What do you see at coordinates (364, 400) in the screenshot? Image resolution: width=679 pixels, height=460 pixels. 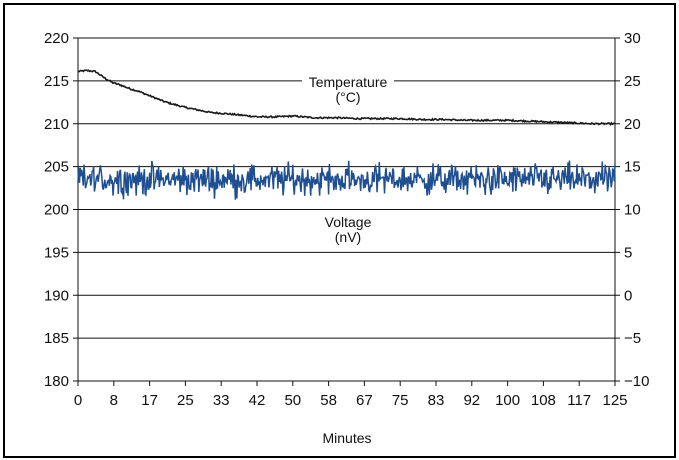 I see `x-tick-label: 67` at bounding box center [364, 400].